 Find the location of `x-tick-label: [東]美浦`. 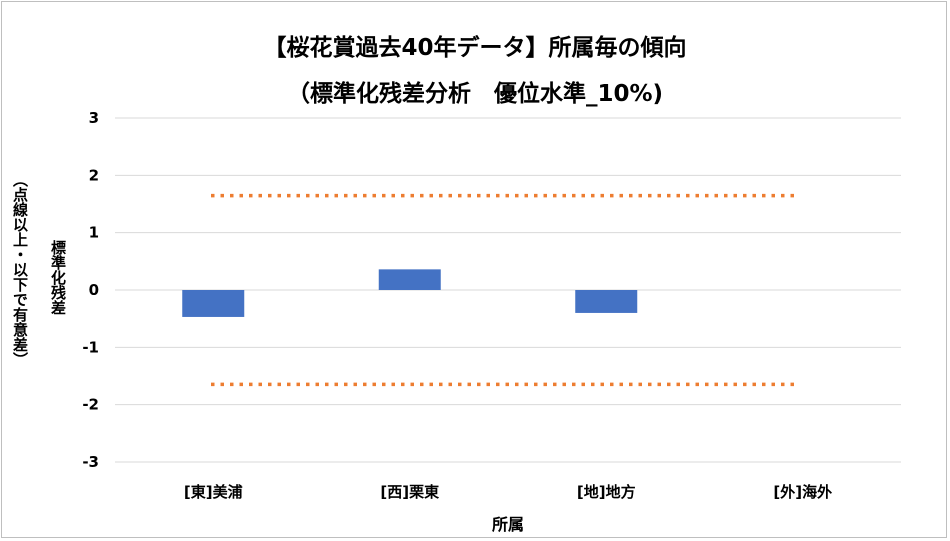

x-tick-label: [東]美浦 is located at coordinates (213, 492).